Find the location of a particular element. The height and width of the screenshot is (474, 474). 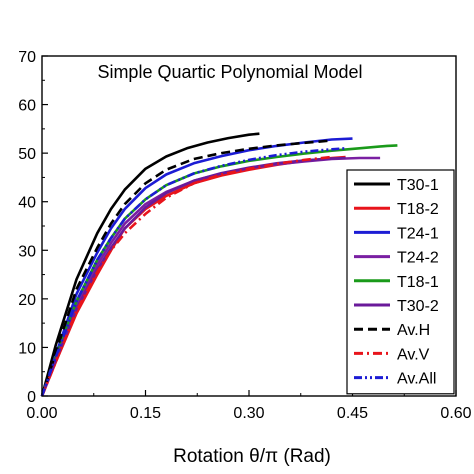

y-tick-label: 10 is located at coordinates (27, 348).